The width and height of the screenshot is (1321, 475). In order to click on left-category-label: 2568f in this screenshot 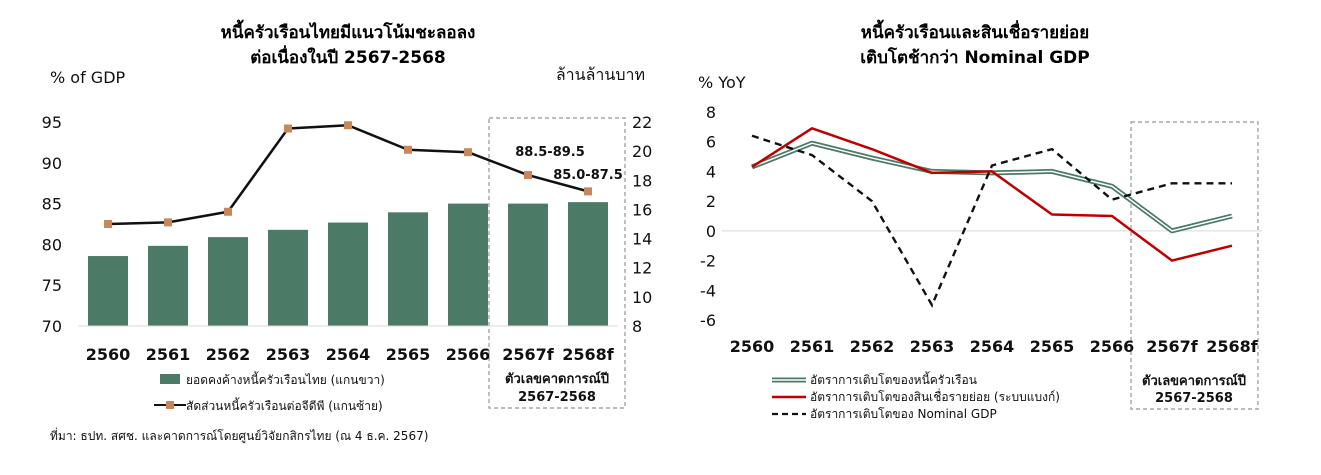, I will do `click(588, 354)`.